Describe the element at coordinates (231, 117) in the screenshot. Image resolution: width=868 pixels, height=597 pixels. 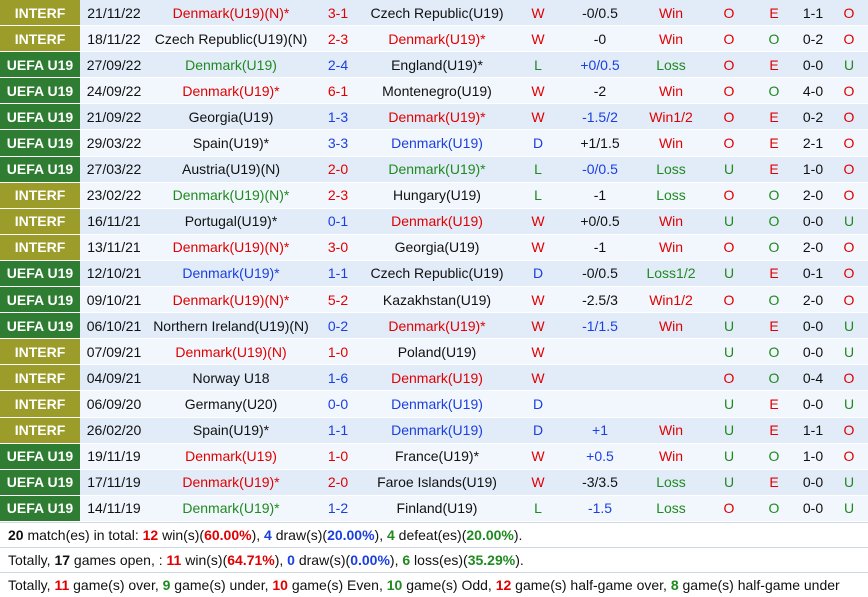
I see `home-team-cell: Georgia(U19)` at that location.